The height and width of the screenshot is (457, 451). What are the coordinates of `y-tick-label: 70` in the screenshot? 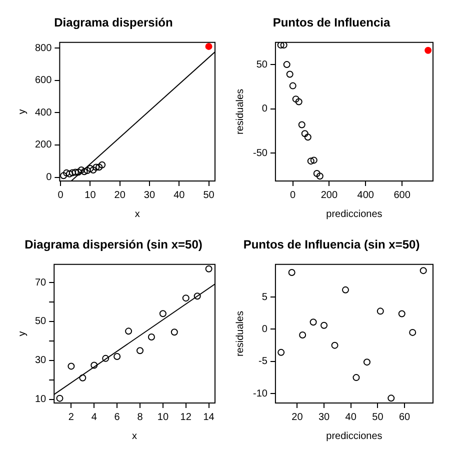 It's located at (41, 282).